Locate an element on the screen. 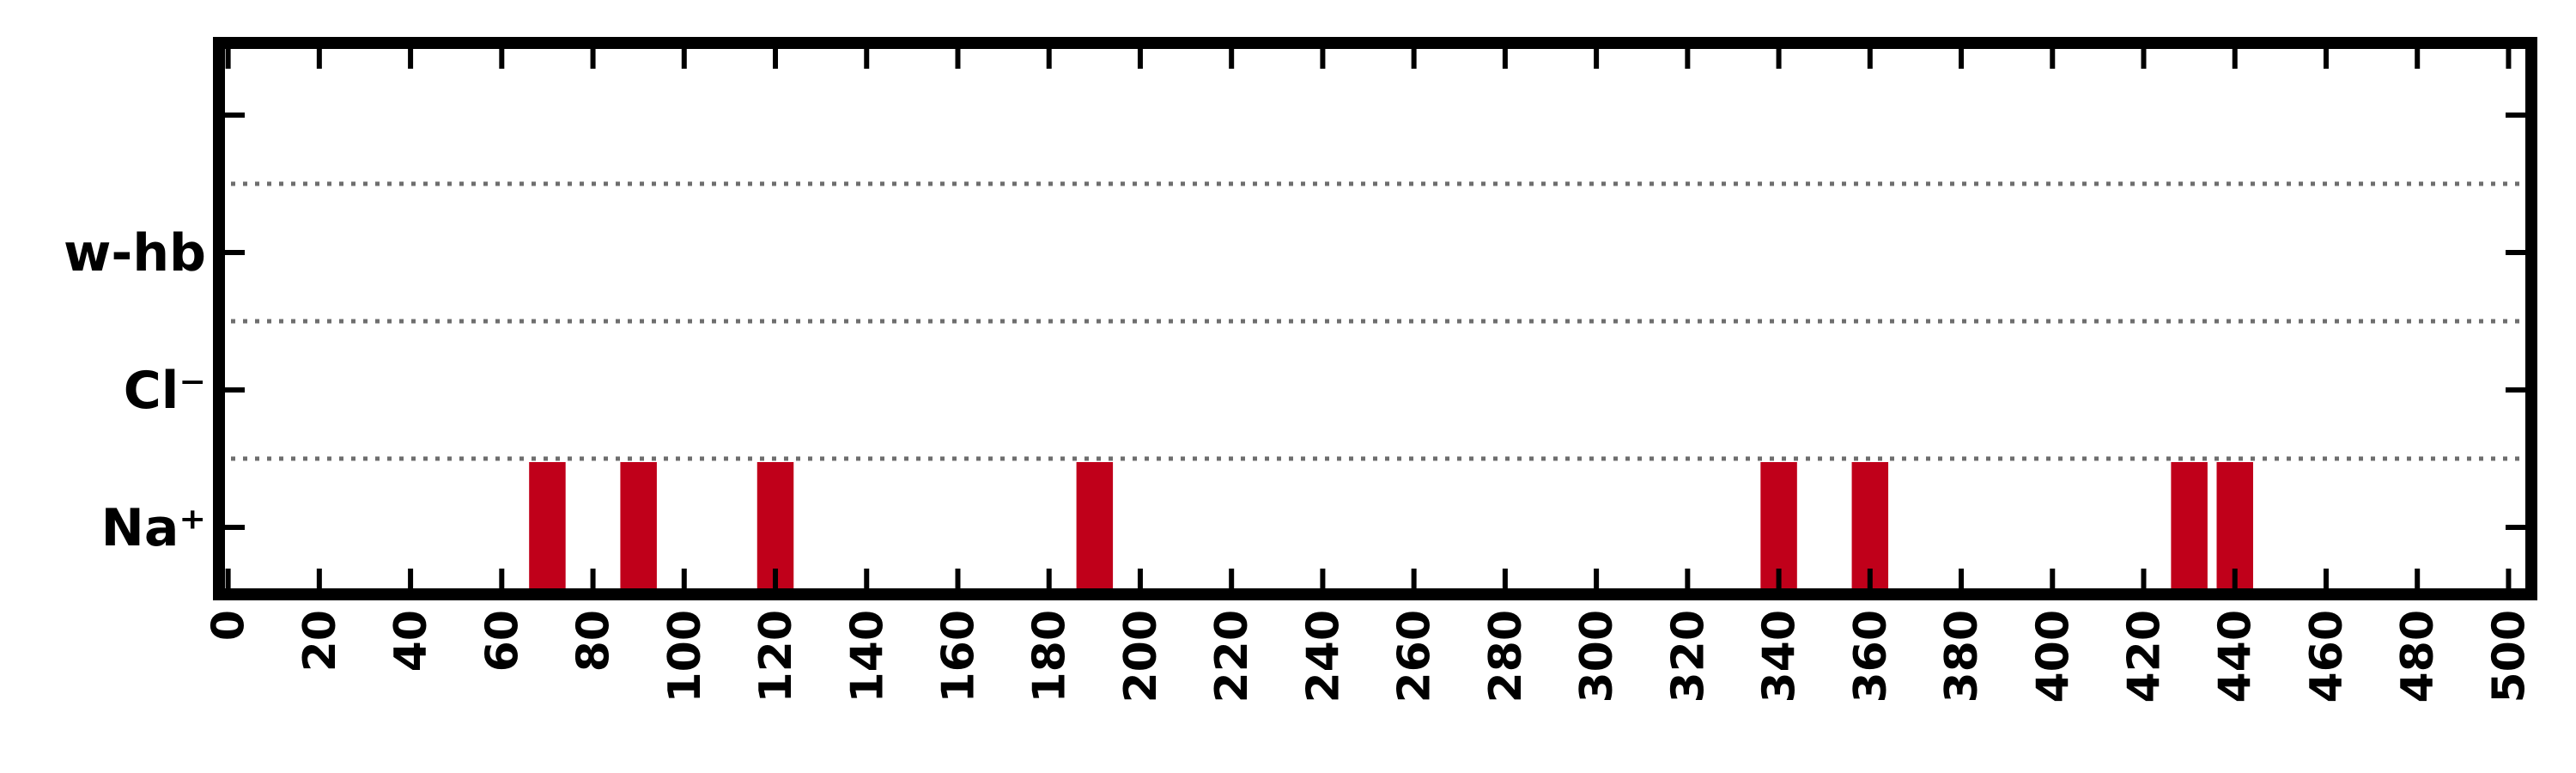 This screenshot has width=2576, height=773. y-tick-label: Cl⁻ is located at coordinates (165, 391).